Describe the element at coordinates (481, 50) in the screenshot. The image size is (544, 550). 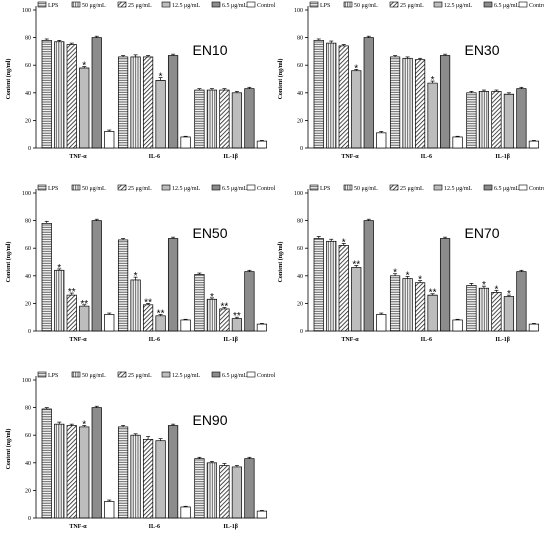
I see `chart-title: EN30` at that location.